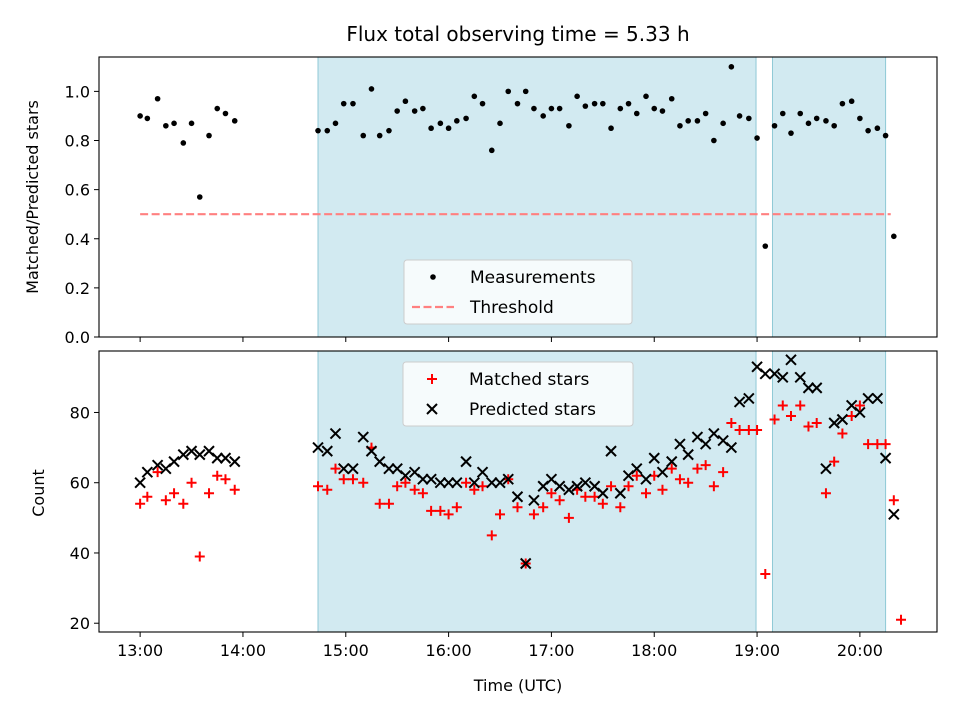 The width and height of the screenshot is (960, 720). I want to click on x-tick-label: 19:00, so click(757, 650).